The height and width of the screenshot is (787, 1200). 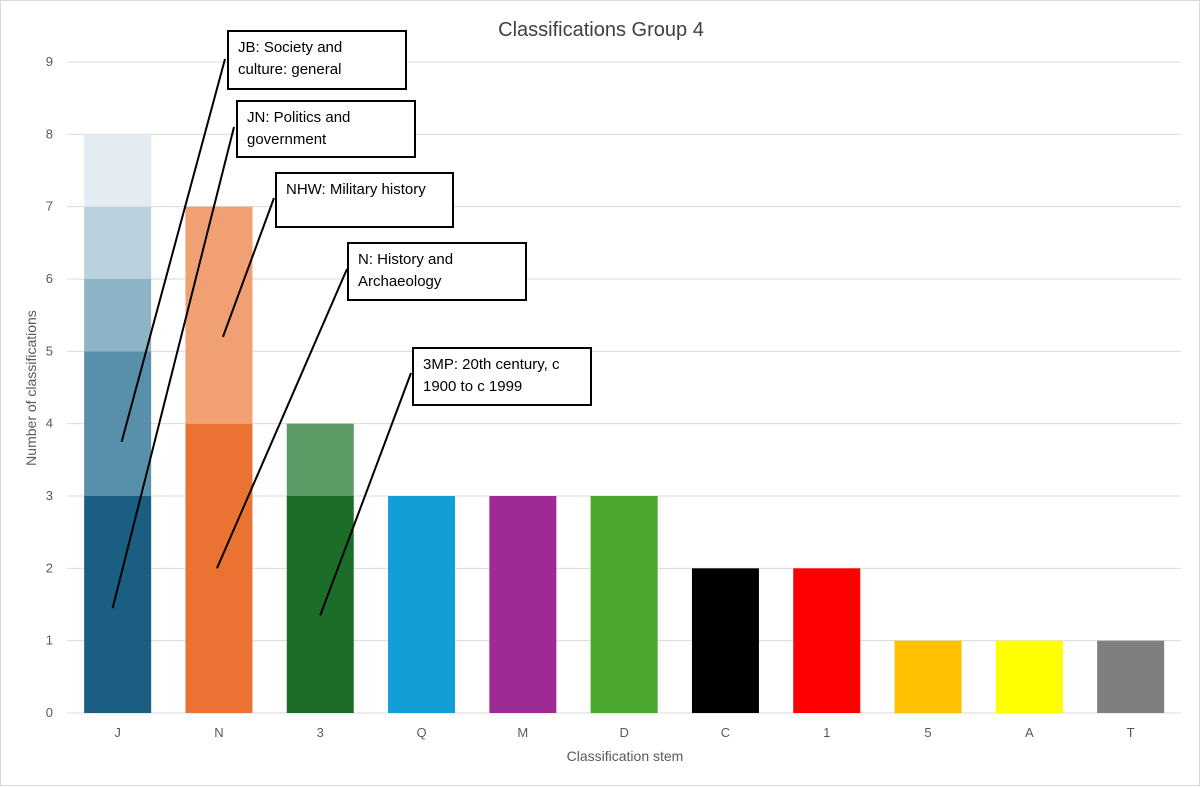 What do you see at coordinates (49, 423) in the screenshot?
I see `y-tick-label: 4` at bounding box center [49, 423].